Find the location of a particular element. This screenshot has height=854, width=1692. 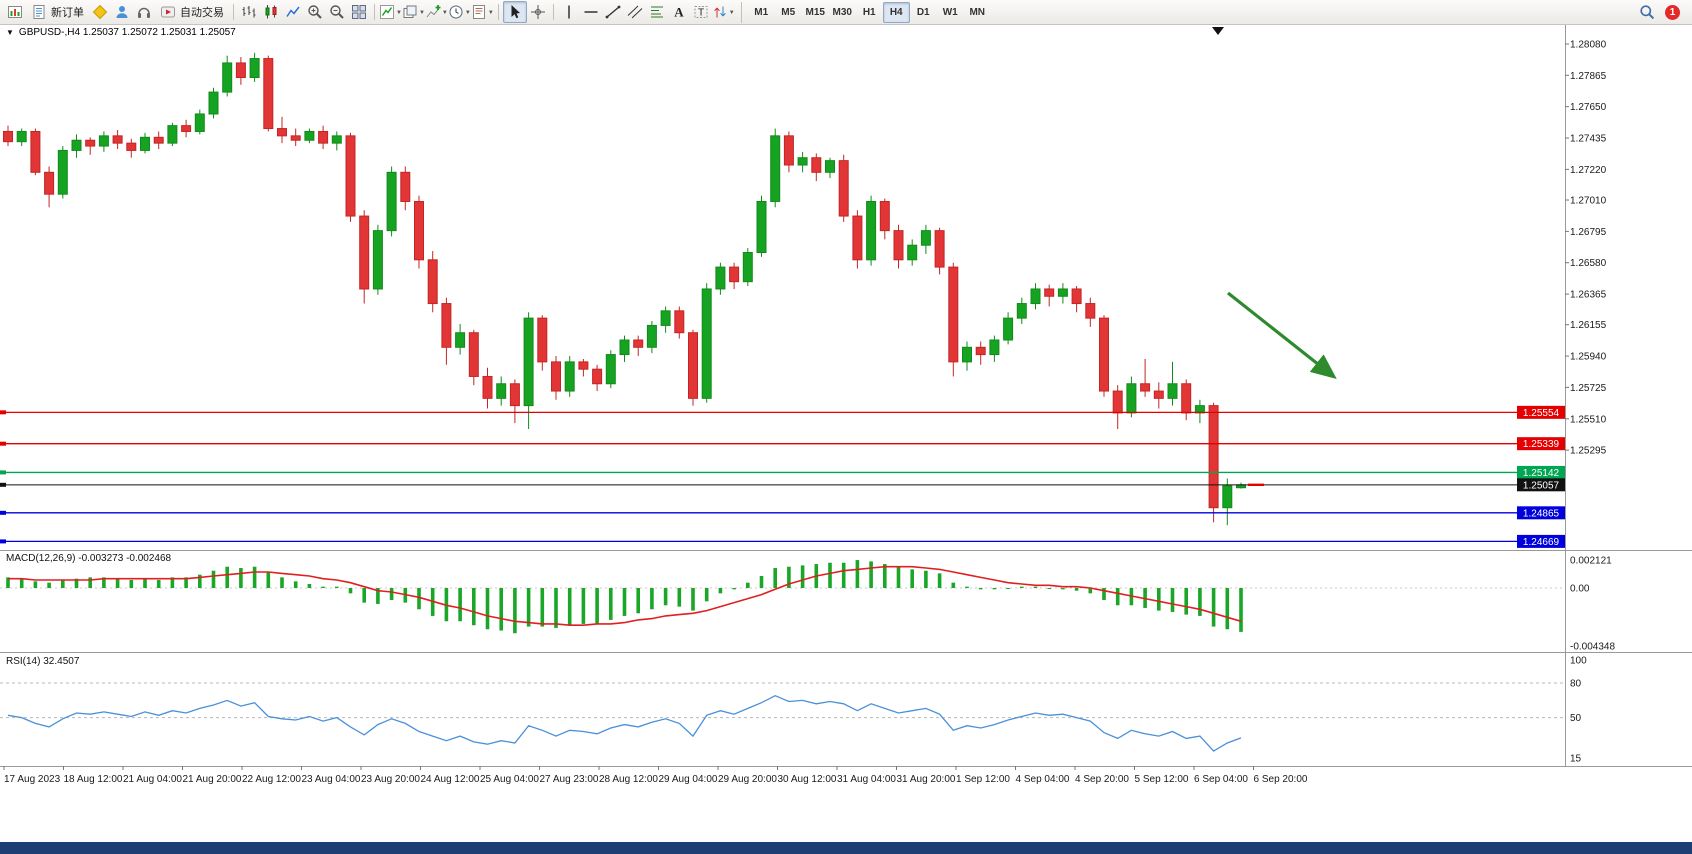

toolbar-new-order-button: 新订单 is located at coordinates (57, 12).